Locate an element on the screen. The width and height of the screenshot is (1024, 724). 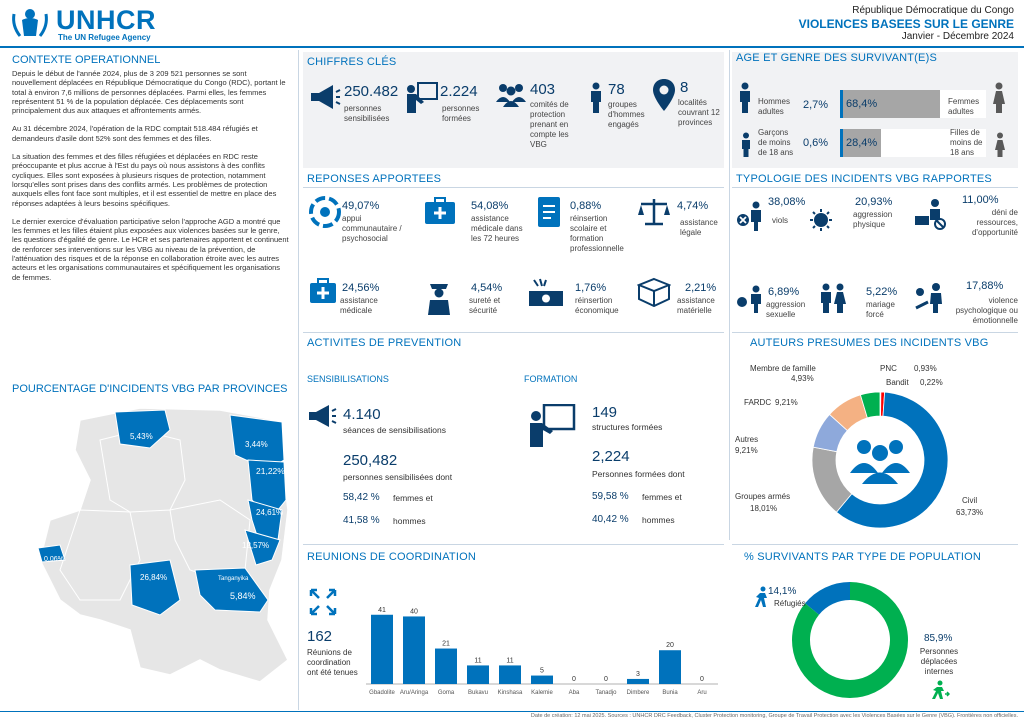
sessions-label: séances de sensibilisations is located at coordinates (395, 430).